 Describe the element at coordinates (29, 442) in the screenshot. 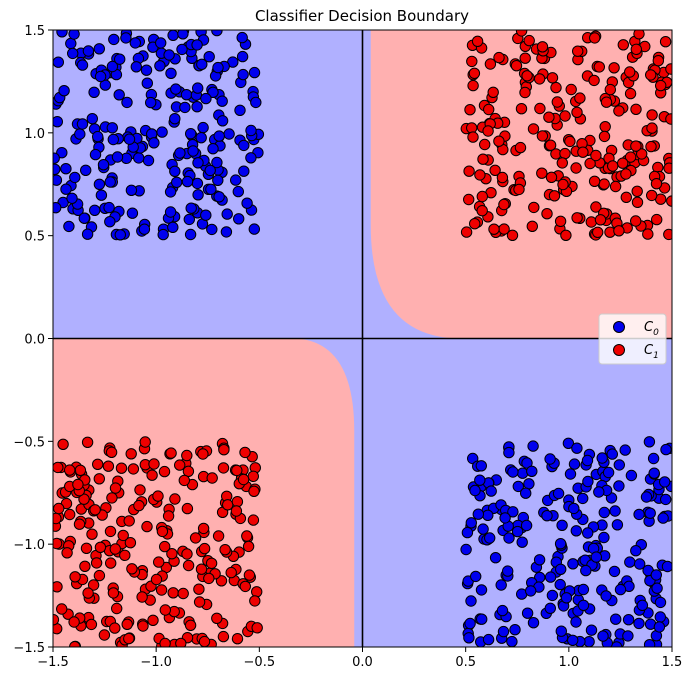

I see `y-tick-label: −0.5` at that location.